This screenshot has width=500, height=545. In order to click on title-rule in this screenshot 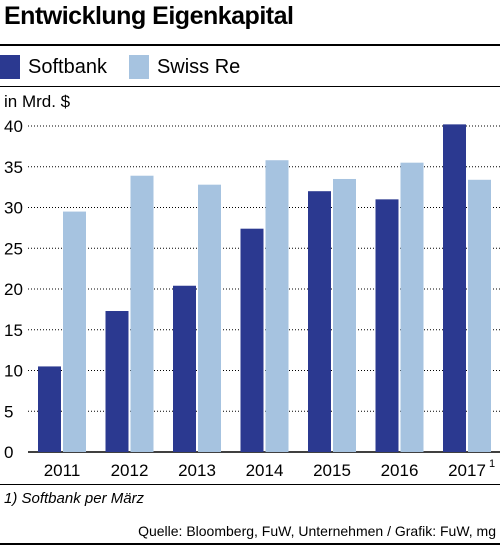, I will do `click(250, 45)`.